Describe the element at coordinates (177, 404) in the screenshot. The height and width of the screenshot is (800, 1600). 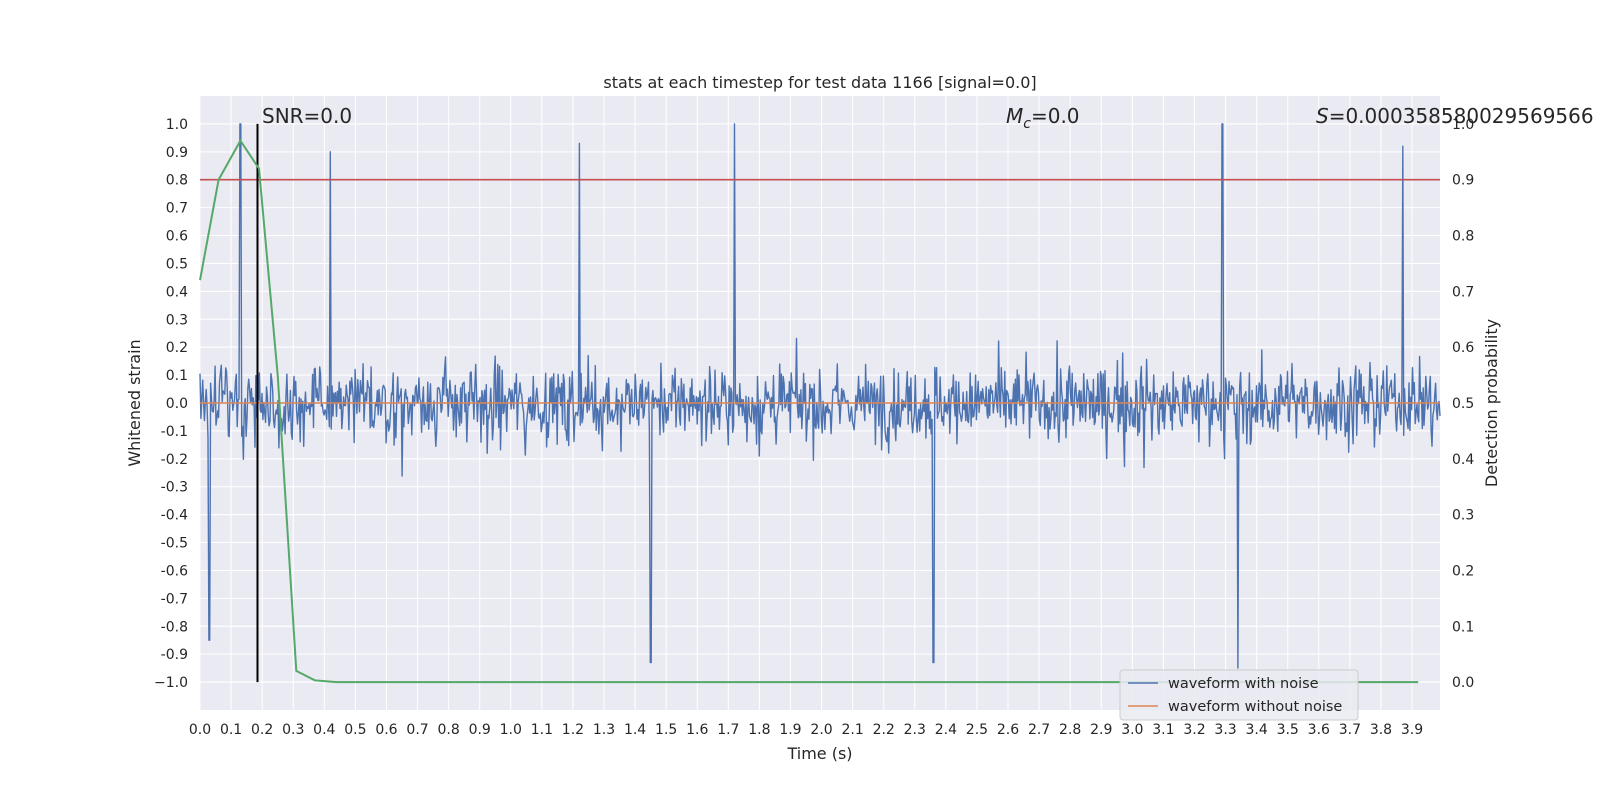
I see `y-tick-label: 0.0` at that location.